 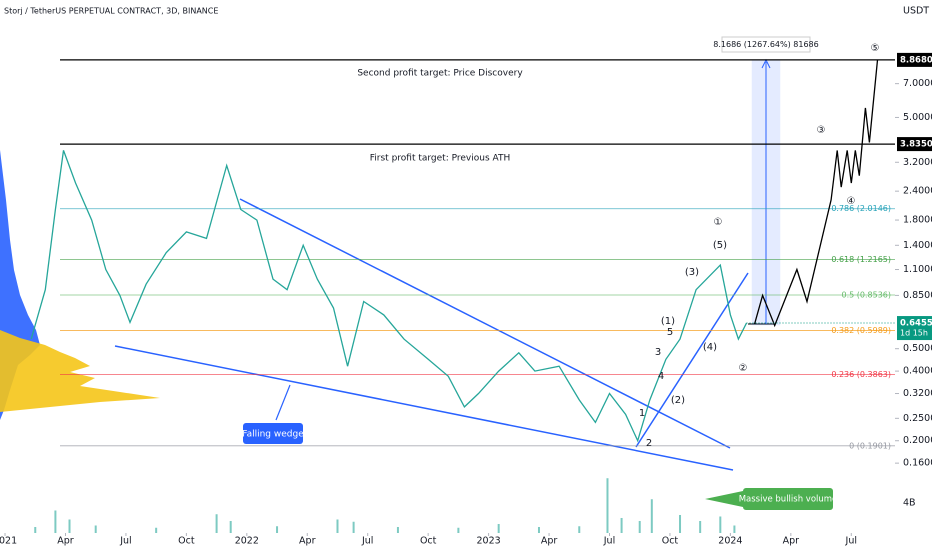 What do you see at coordinates (861, 208) in the screenshot?
I see `fib-label: 0.786 (2.0146)` at bounding box center [861, 208].